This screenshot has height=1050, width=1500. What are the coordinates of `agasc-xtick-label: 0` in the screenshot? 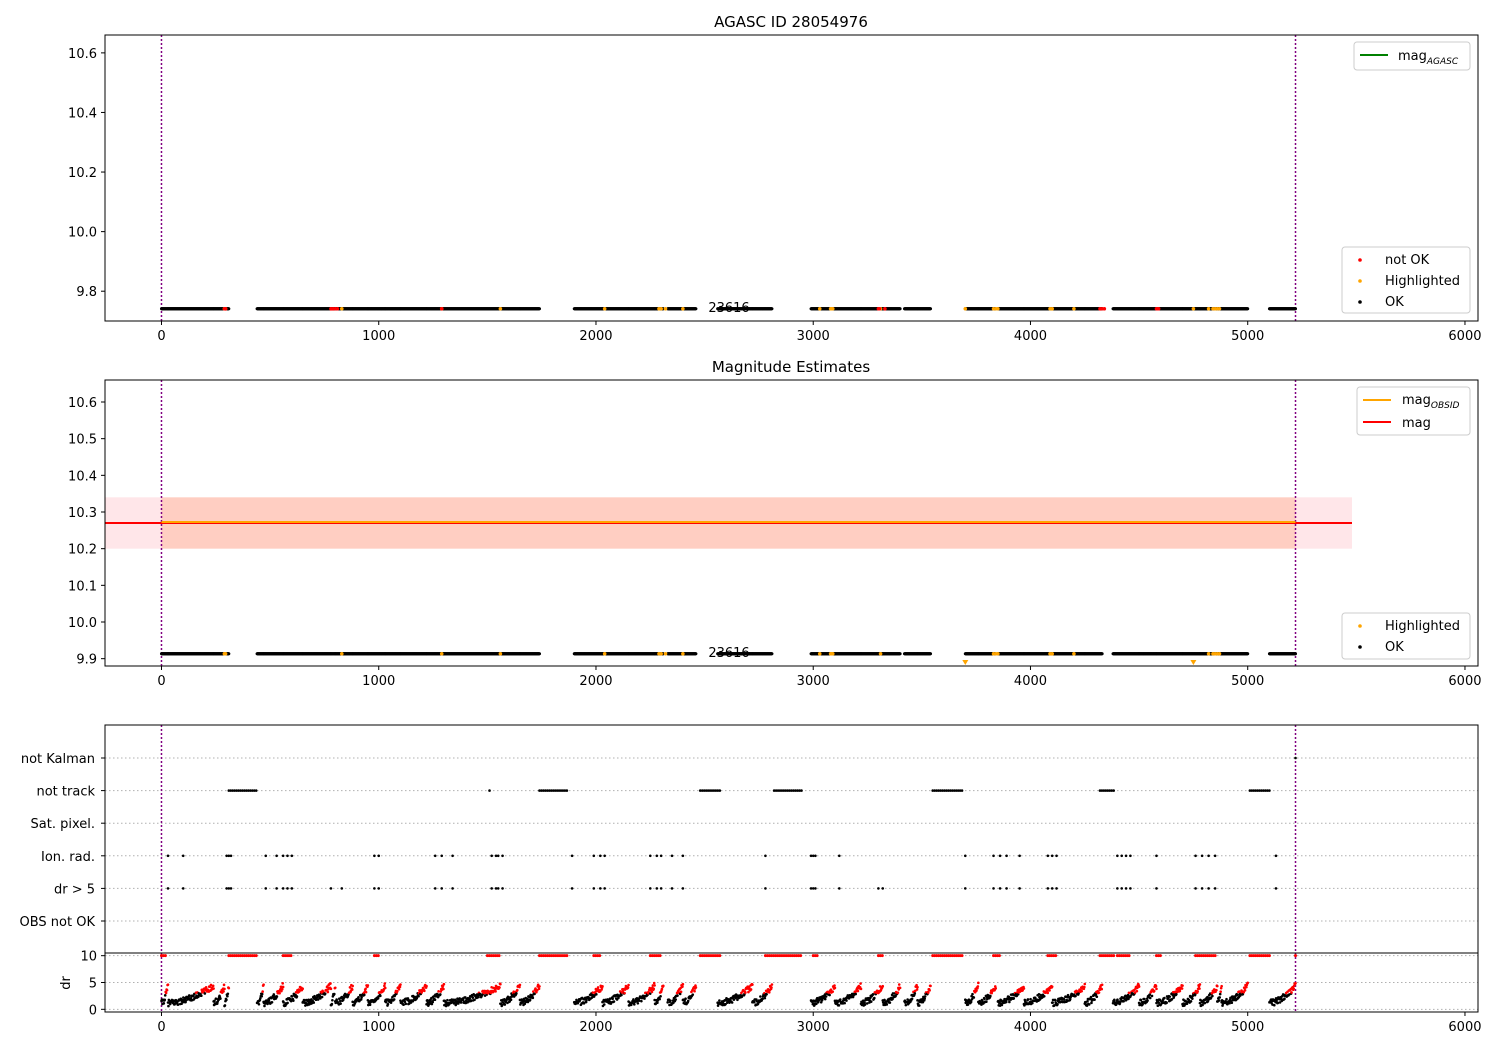 It's located at (161, 336).